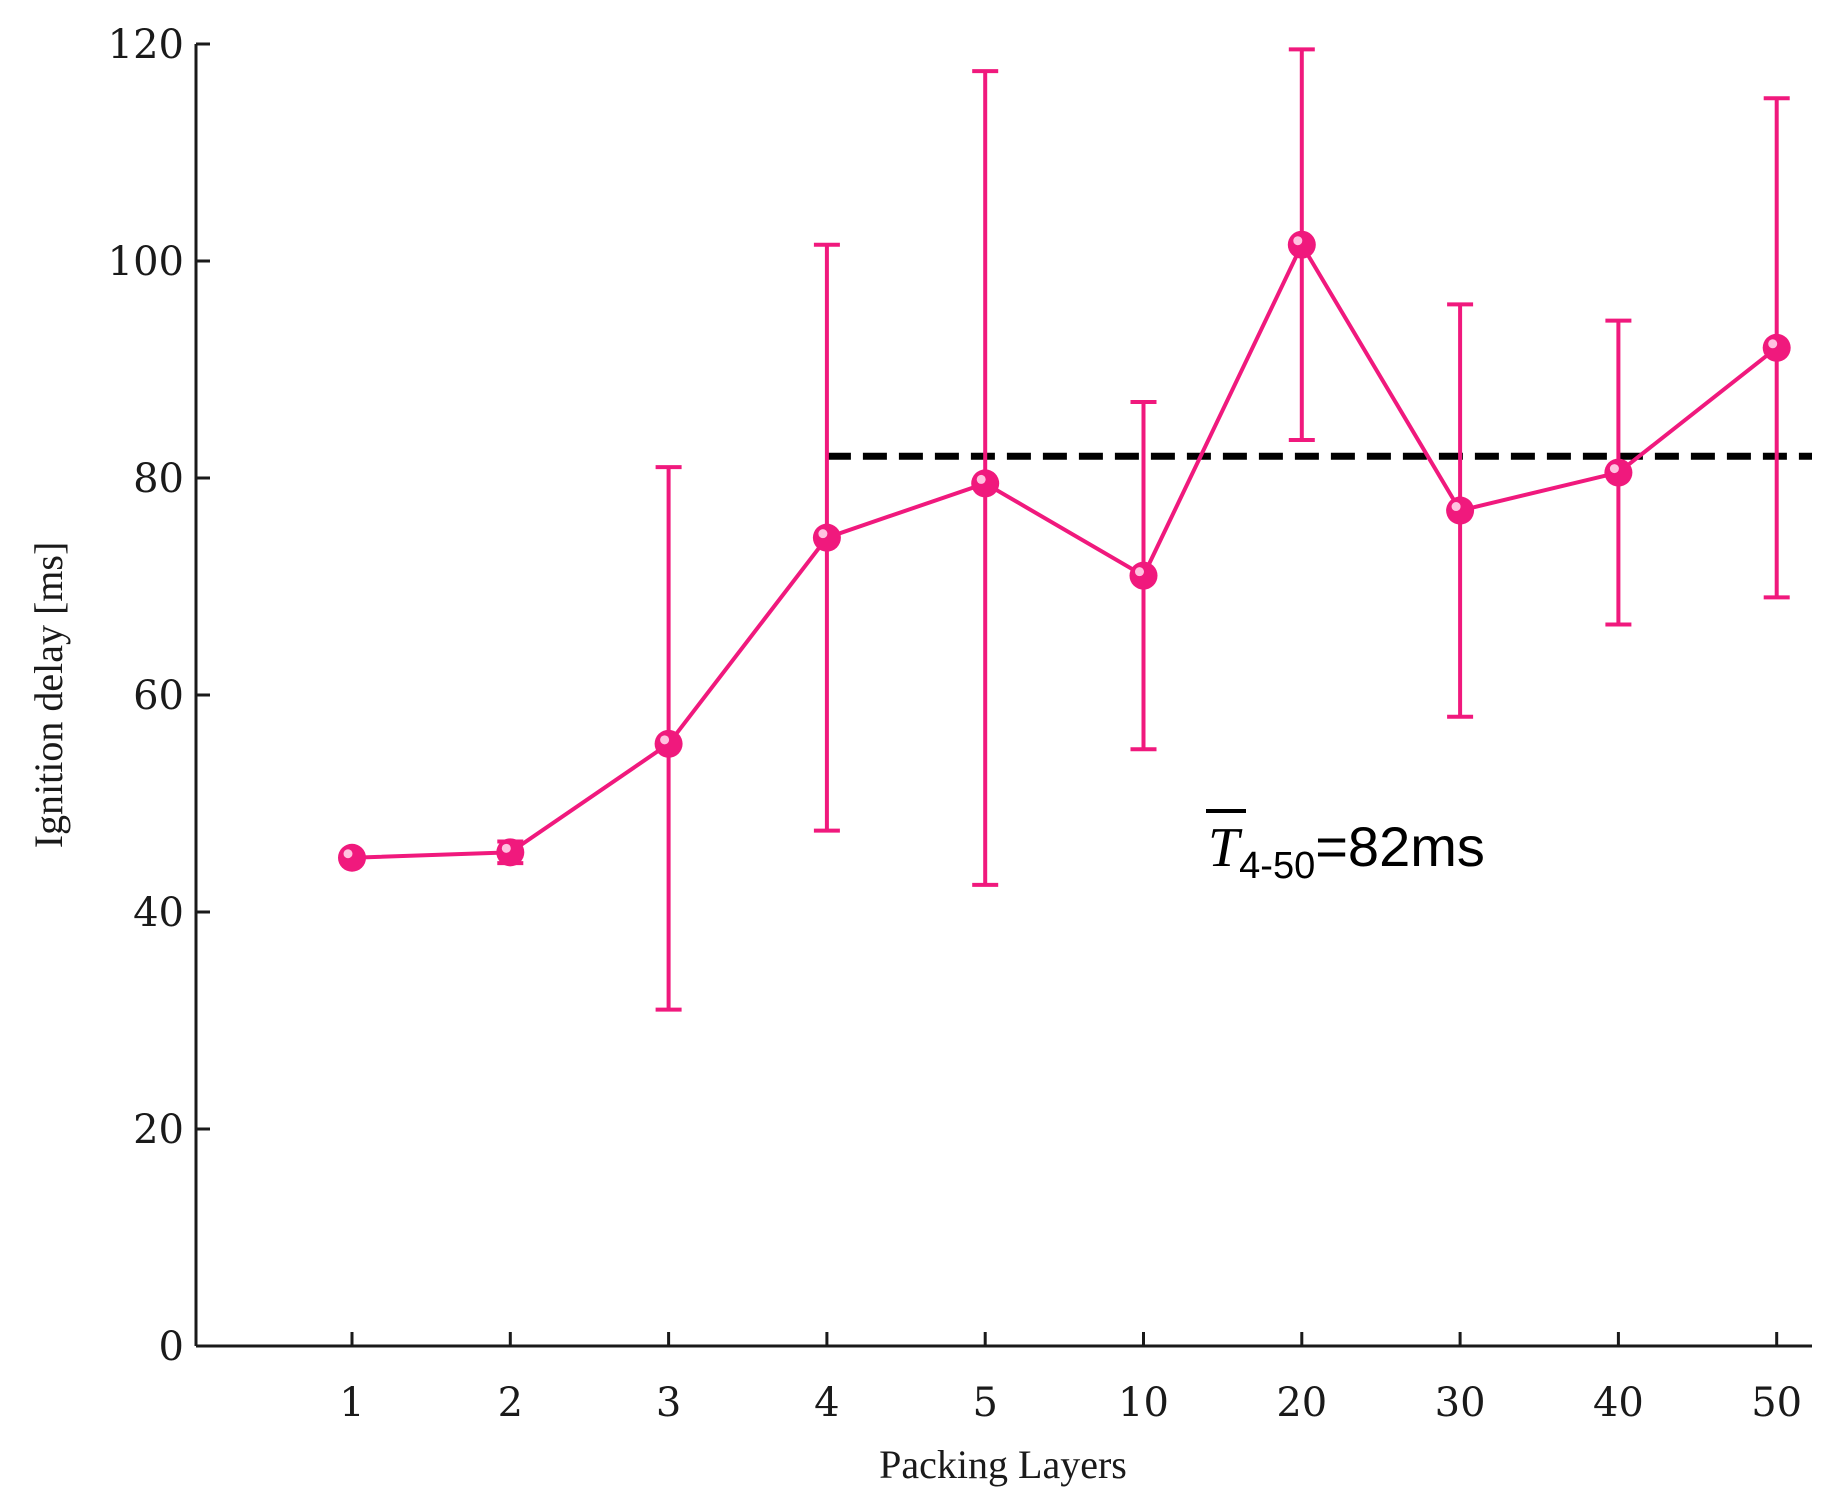 The image size is (1829, 1502). I want to click on x-tick-label: 5, so click(984, 1403).